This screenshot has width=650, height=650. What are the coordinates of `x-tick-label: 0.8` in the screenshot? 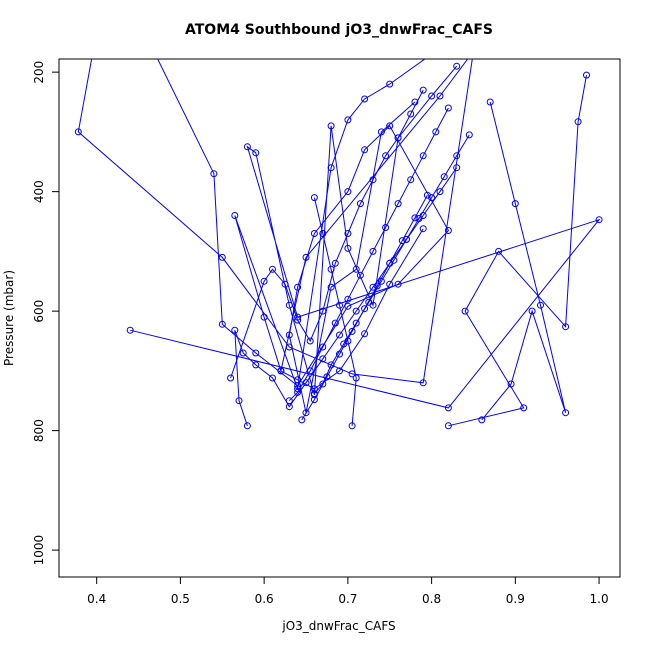 It's located at (431, 599).